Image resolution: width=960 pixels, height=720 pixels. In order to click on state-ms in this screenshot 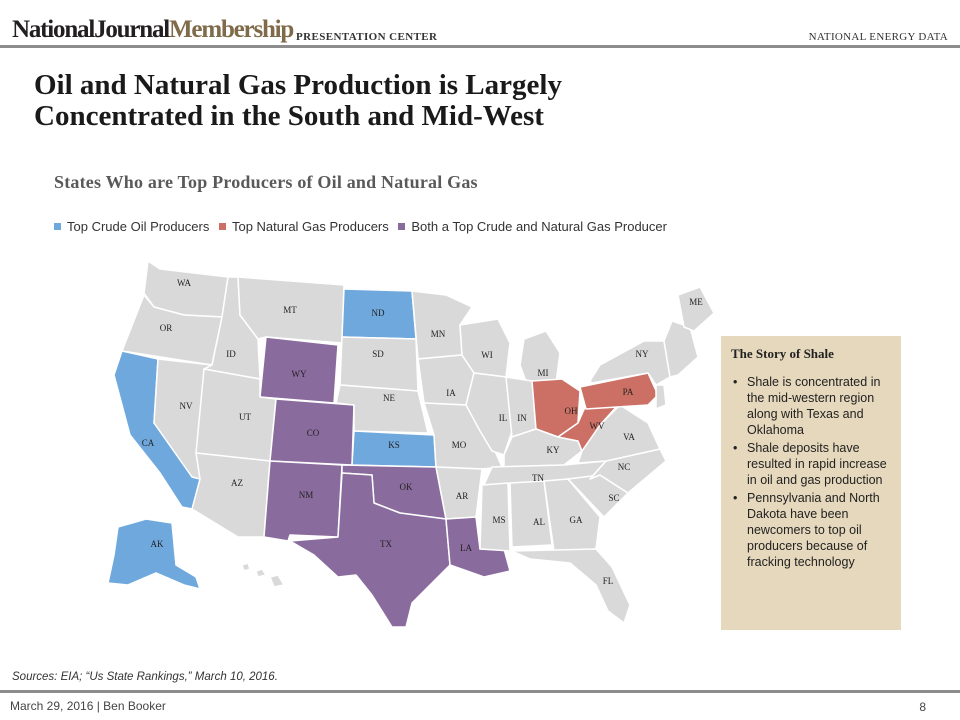, I will do `click(495, 517)`.